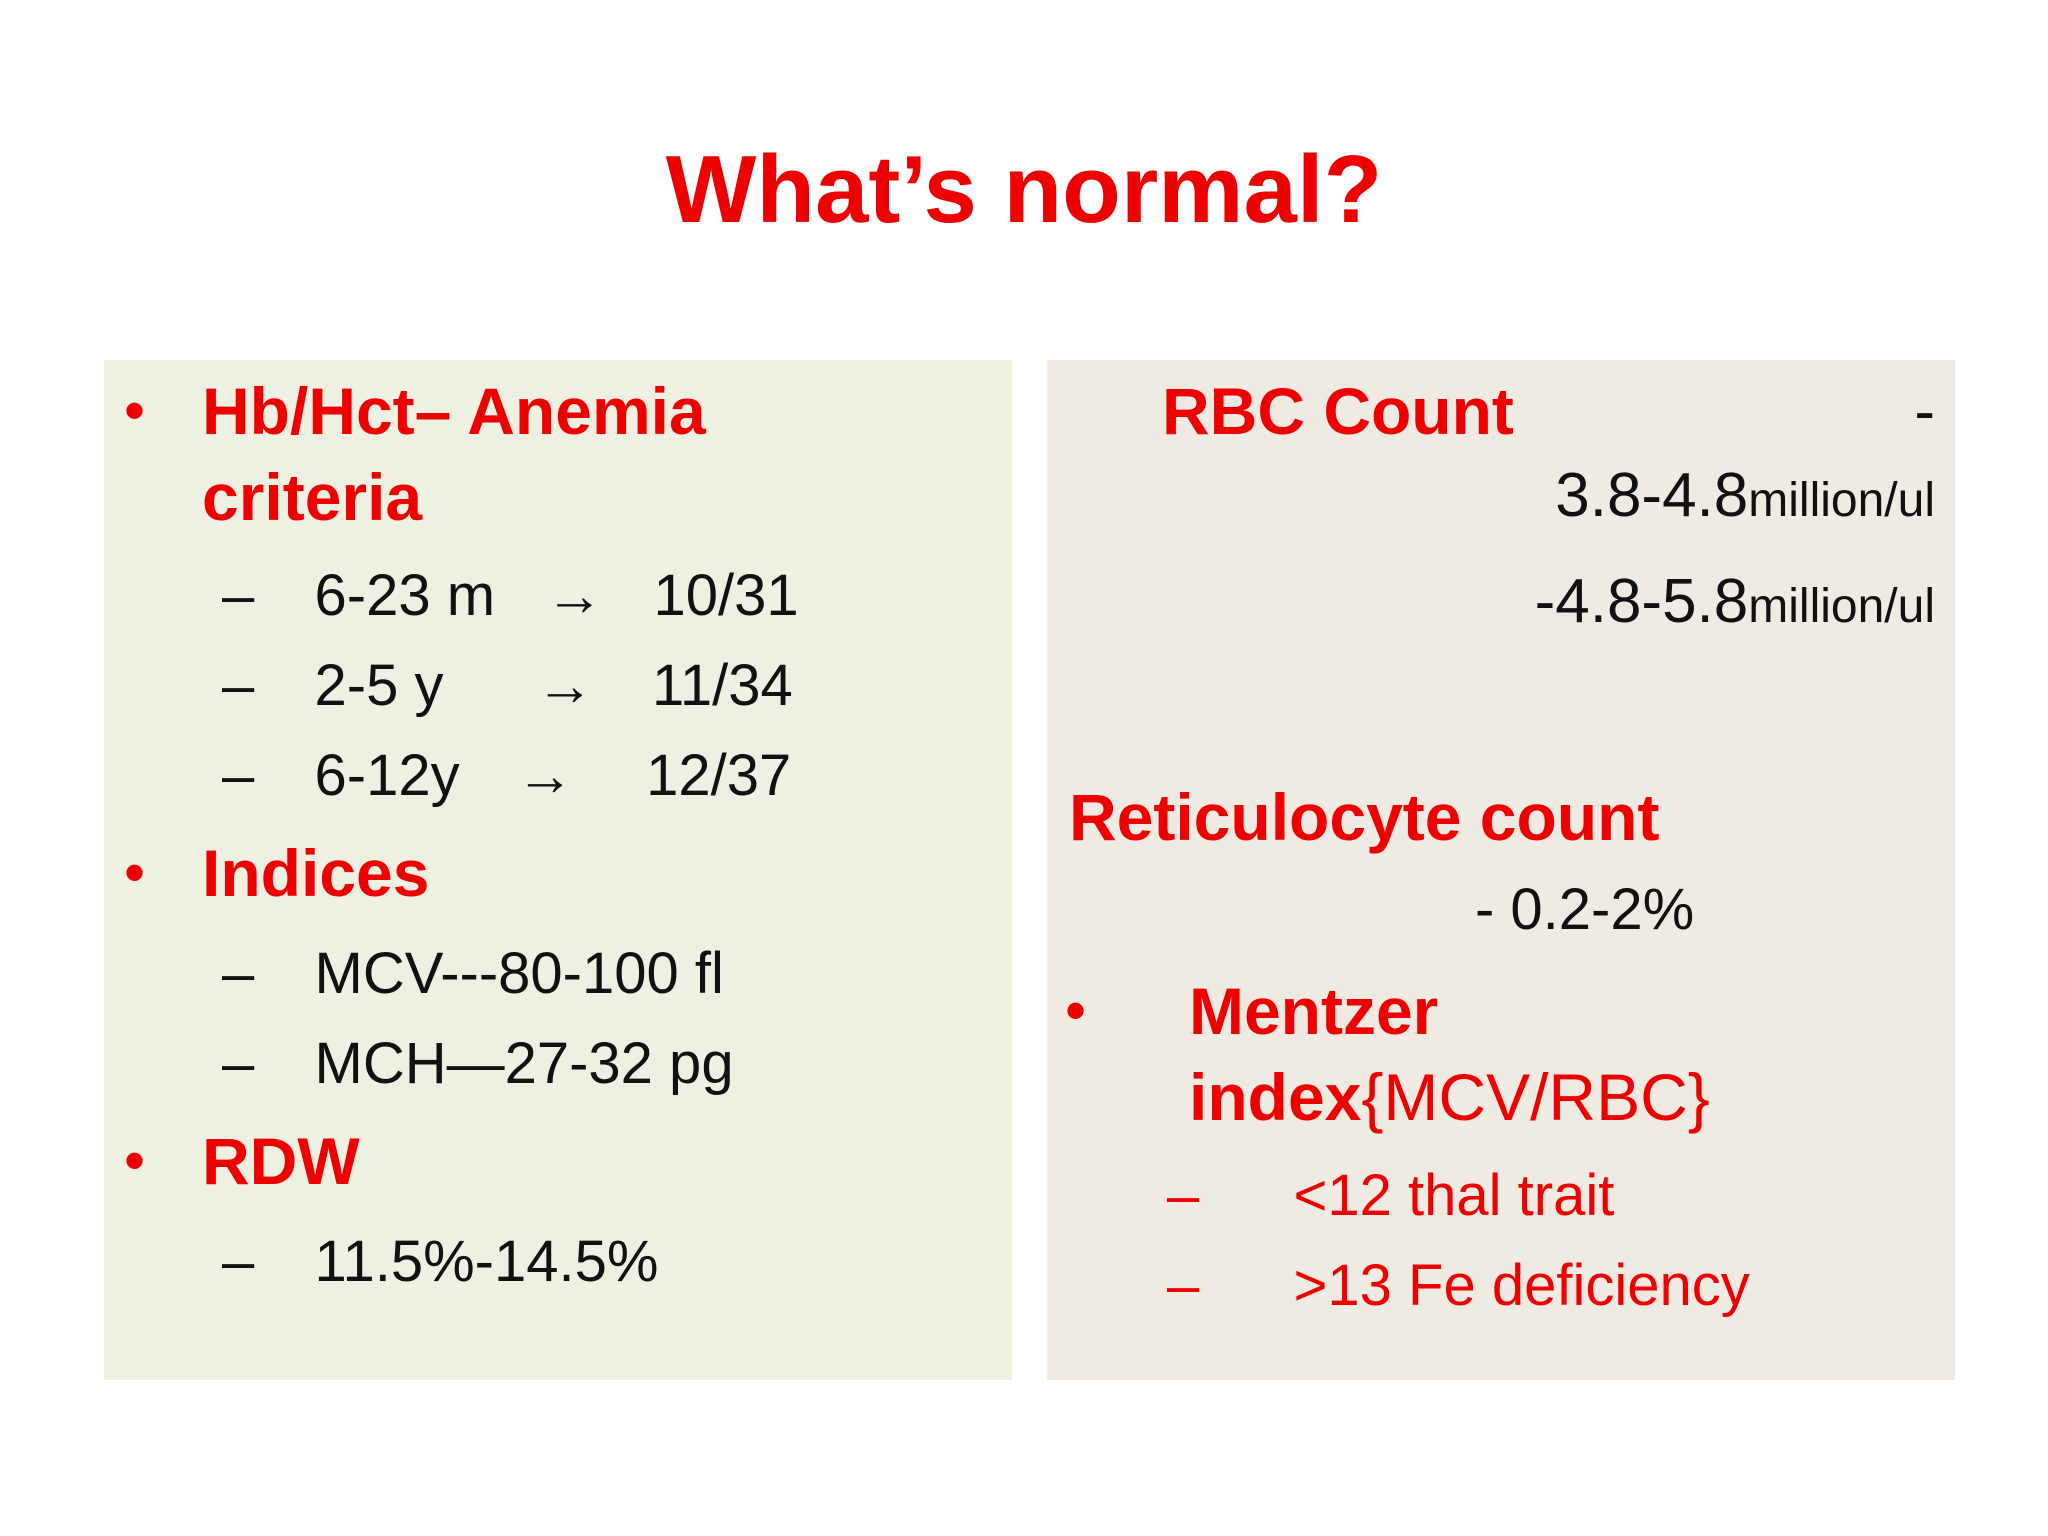  What do you see at coordinates (1454, 1195) in the screenshot?
I see `mentzer-item: <12 thal trait` at bounding box center [1454, 1195].